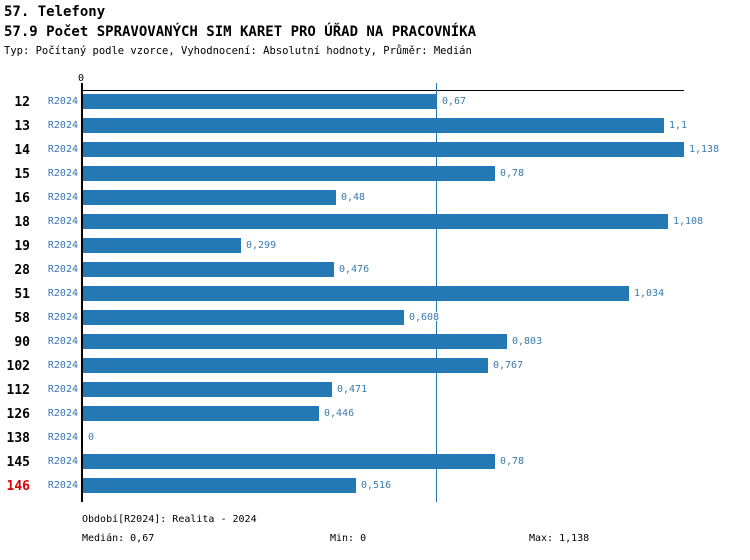  Describe the element at coordinates (678, 125) in the screenshot. I see `value-label: 1,1` at that location.